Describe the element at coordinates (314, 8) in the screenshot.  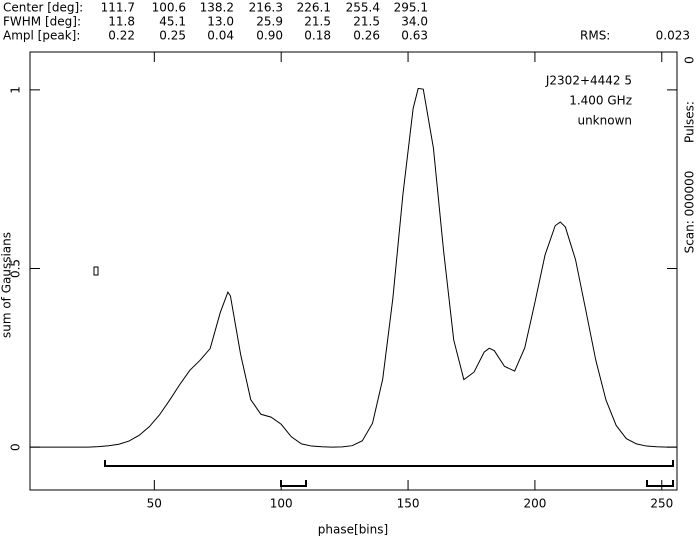
I see `header-value: 226.1` at that location.